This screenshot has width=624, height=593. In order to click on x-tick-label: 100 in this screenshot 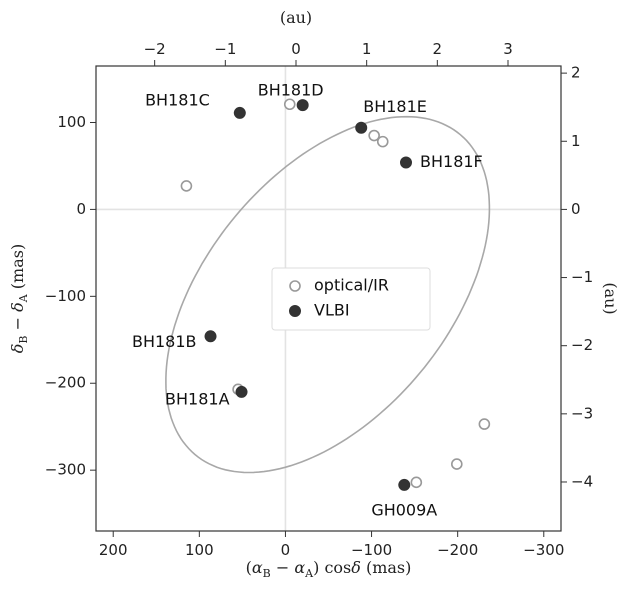, I will do `click(199, 550)`.